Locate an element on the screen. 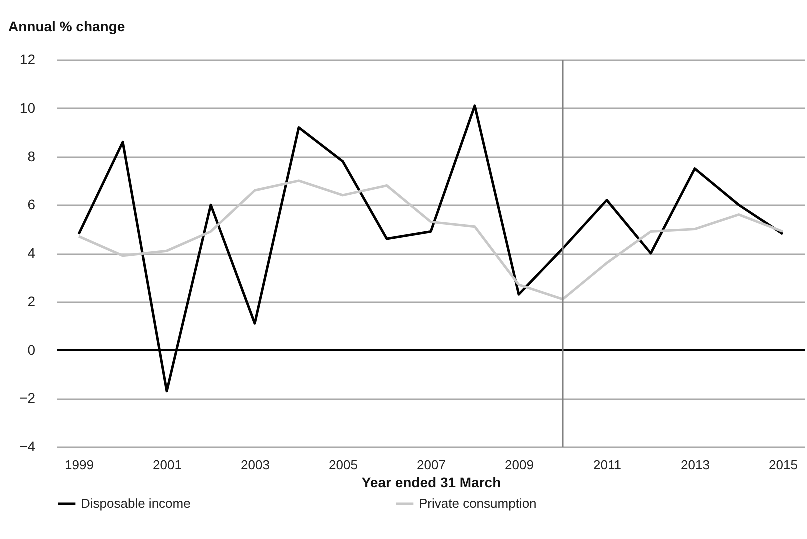 This screenshot has width=807, height=539. y-tick-label: 12 is located at coordinates (28, 60).